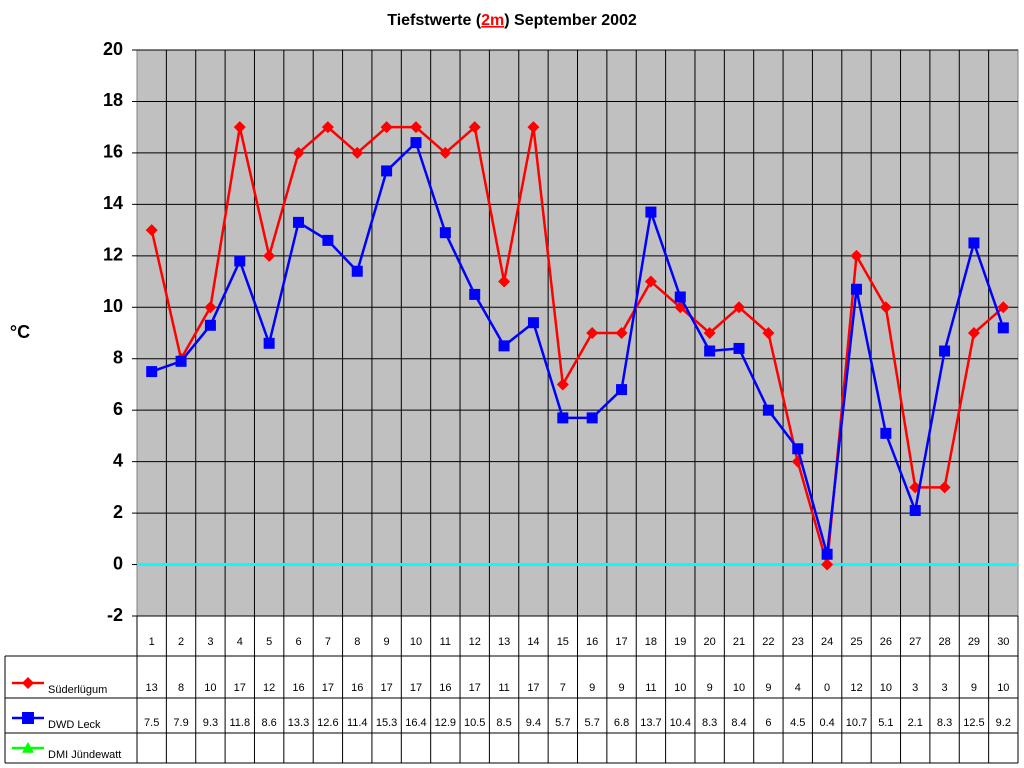  Describe the element at coordinates (327, 723) in the screenshot. I see `table-value: 12.6` at that location.